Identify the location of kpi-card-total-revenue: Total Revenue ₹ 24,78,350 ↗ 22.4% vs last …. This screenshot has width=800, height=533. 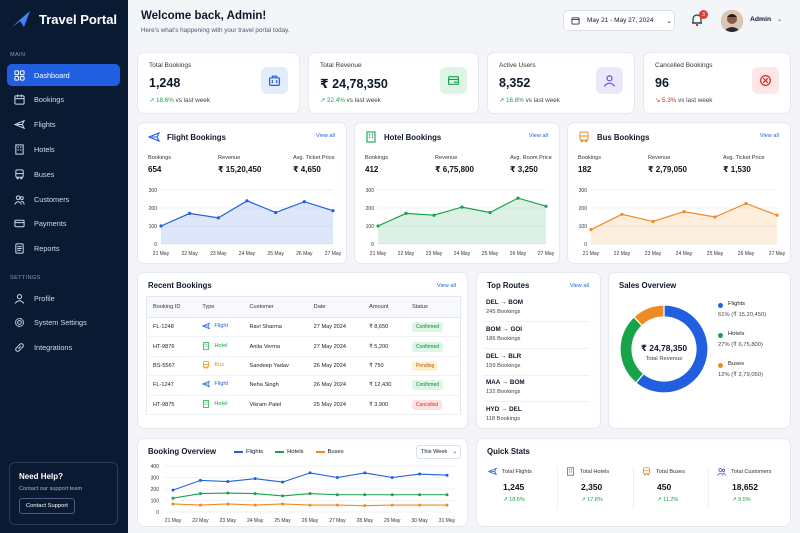
(393, 83).